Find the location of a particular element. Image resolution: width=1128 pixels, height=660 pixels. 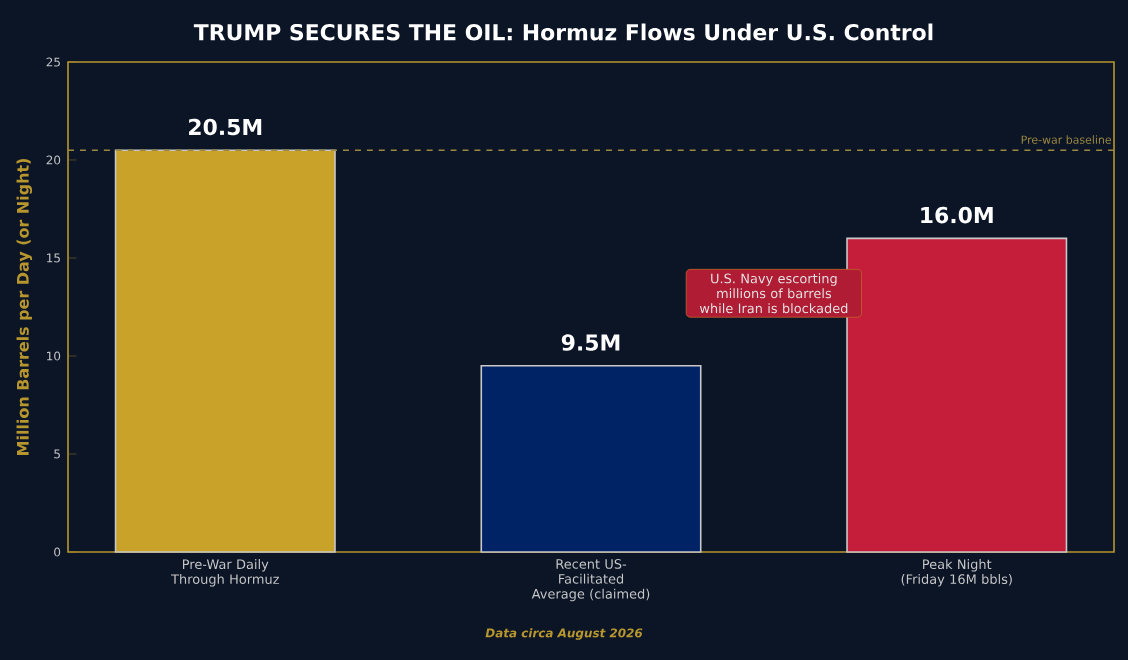

data-label: 9.5M is located at coordinates (590, 342).